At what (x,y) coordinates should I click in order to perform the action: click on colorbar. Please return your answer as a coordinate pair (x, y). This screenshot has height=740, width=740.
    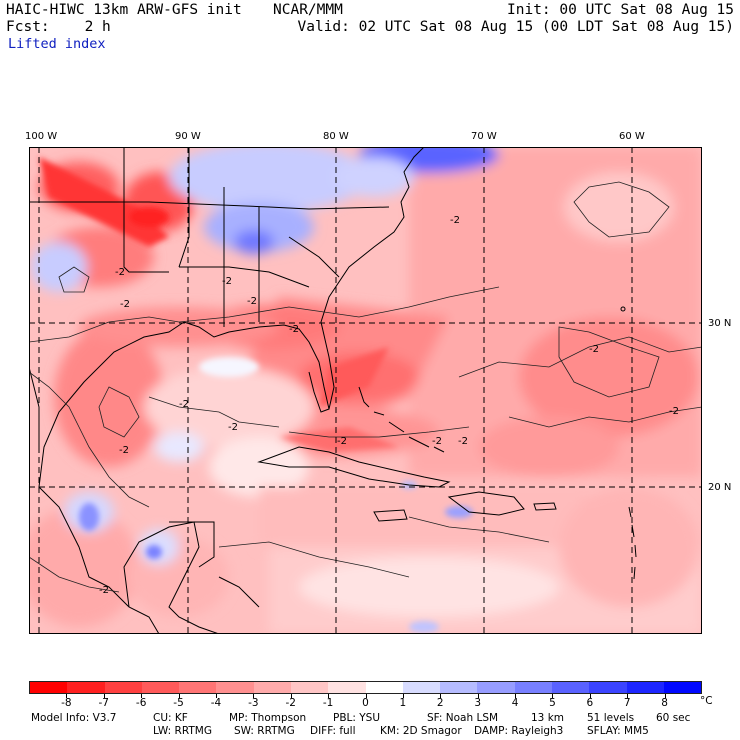
    Looking at the image, I should click on (365, 687).